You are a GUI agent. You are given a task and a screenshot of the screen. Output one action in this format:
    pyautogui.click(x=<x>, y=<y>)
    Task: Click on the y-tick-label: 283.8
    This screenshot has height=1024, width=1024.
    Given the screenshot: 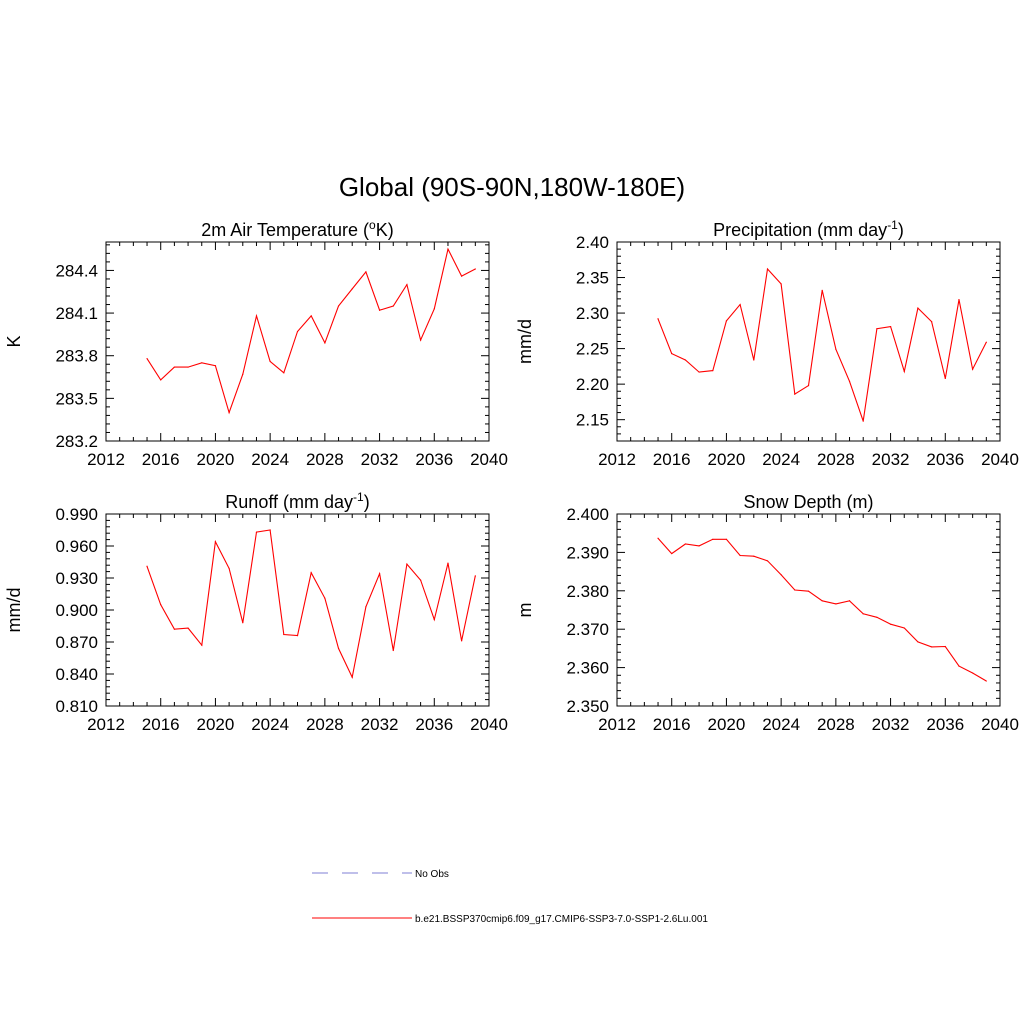 What is the action you would take?
    pyautogui.click(x=76, y=356)
    